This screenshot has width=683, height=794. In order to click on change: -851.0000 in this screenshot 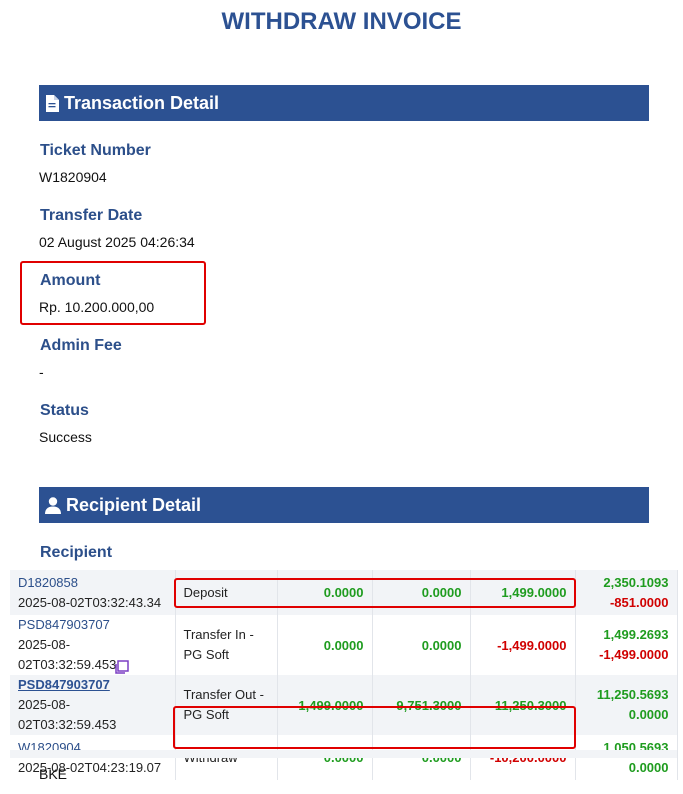, I will do `click(639, 602)`.